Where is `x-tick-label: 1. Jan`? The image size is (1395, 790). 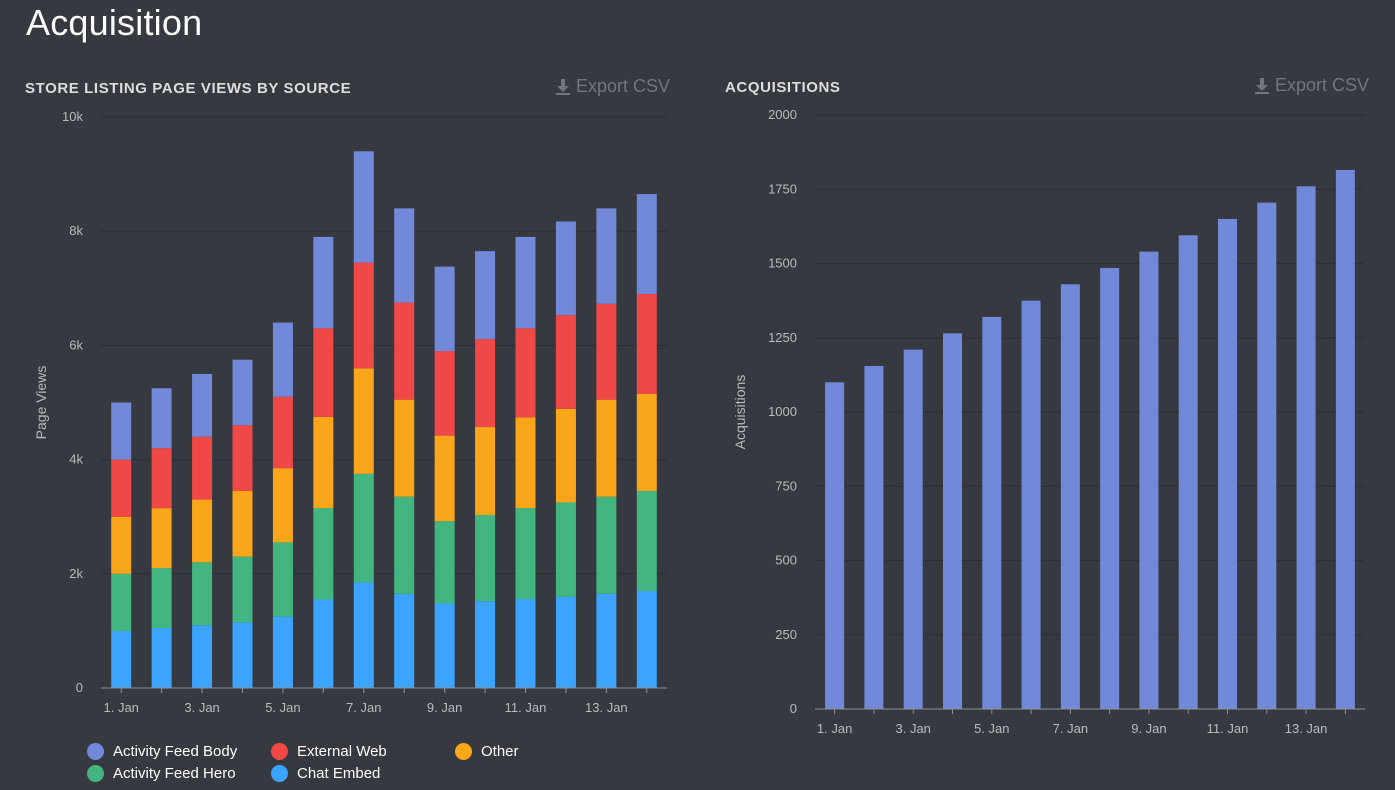
x-tick-label: 1. Jan is located at coordinates (834, 728).